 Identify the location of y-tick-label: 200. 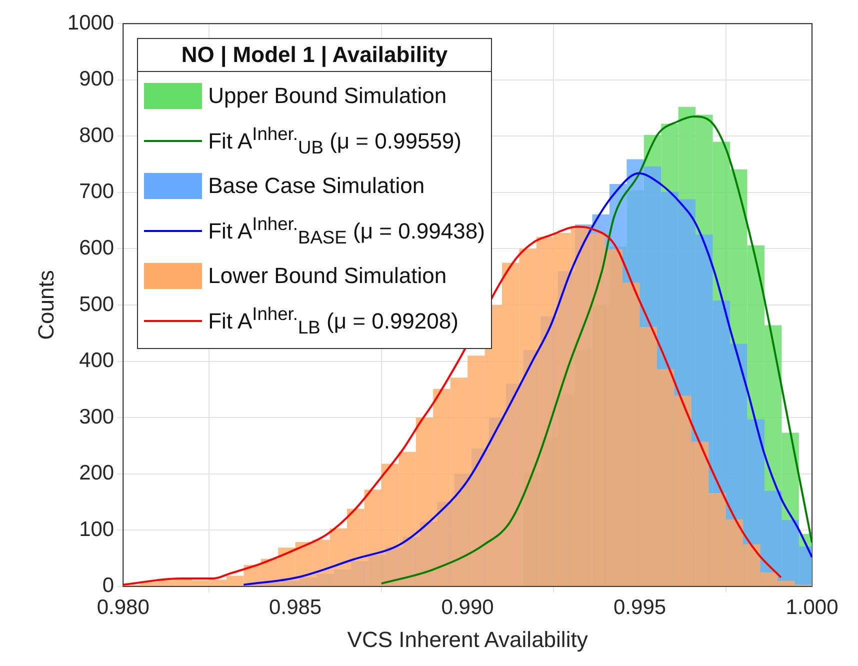
(96, 473).